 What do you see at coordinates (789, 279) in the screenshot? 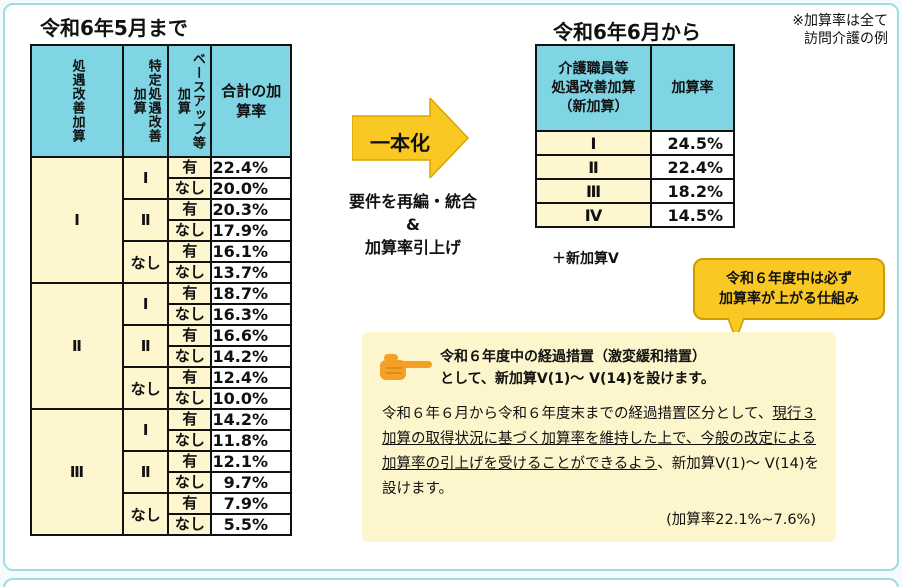
I see `callout-line1: 令和６年度中は必ず` at bounding box center [789, 279].